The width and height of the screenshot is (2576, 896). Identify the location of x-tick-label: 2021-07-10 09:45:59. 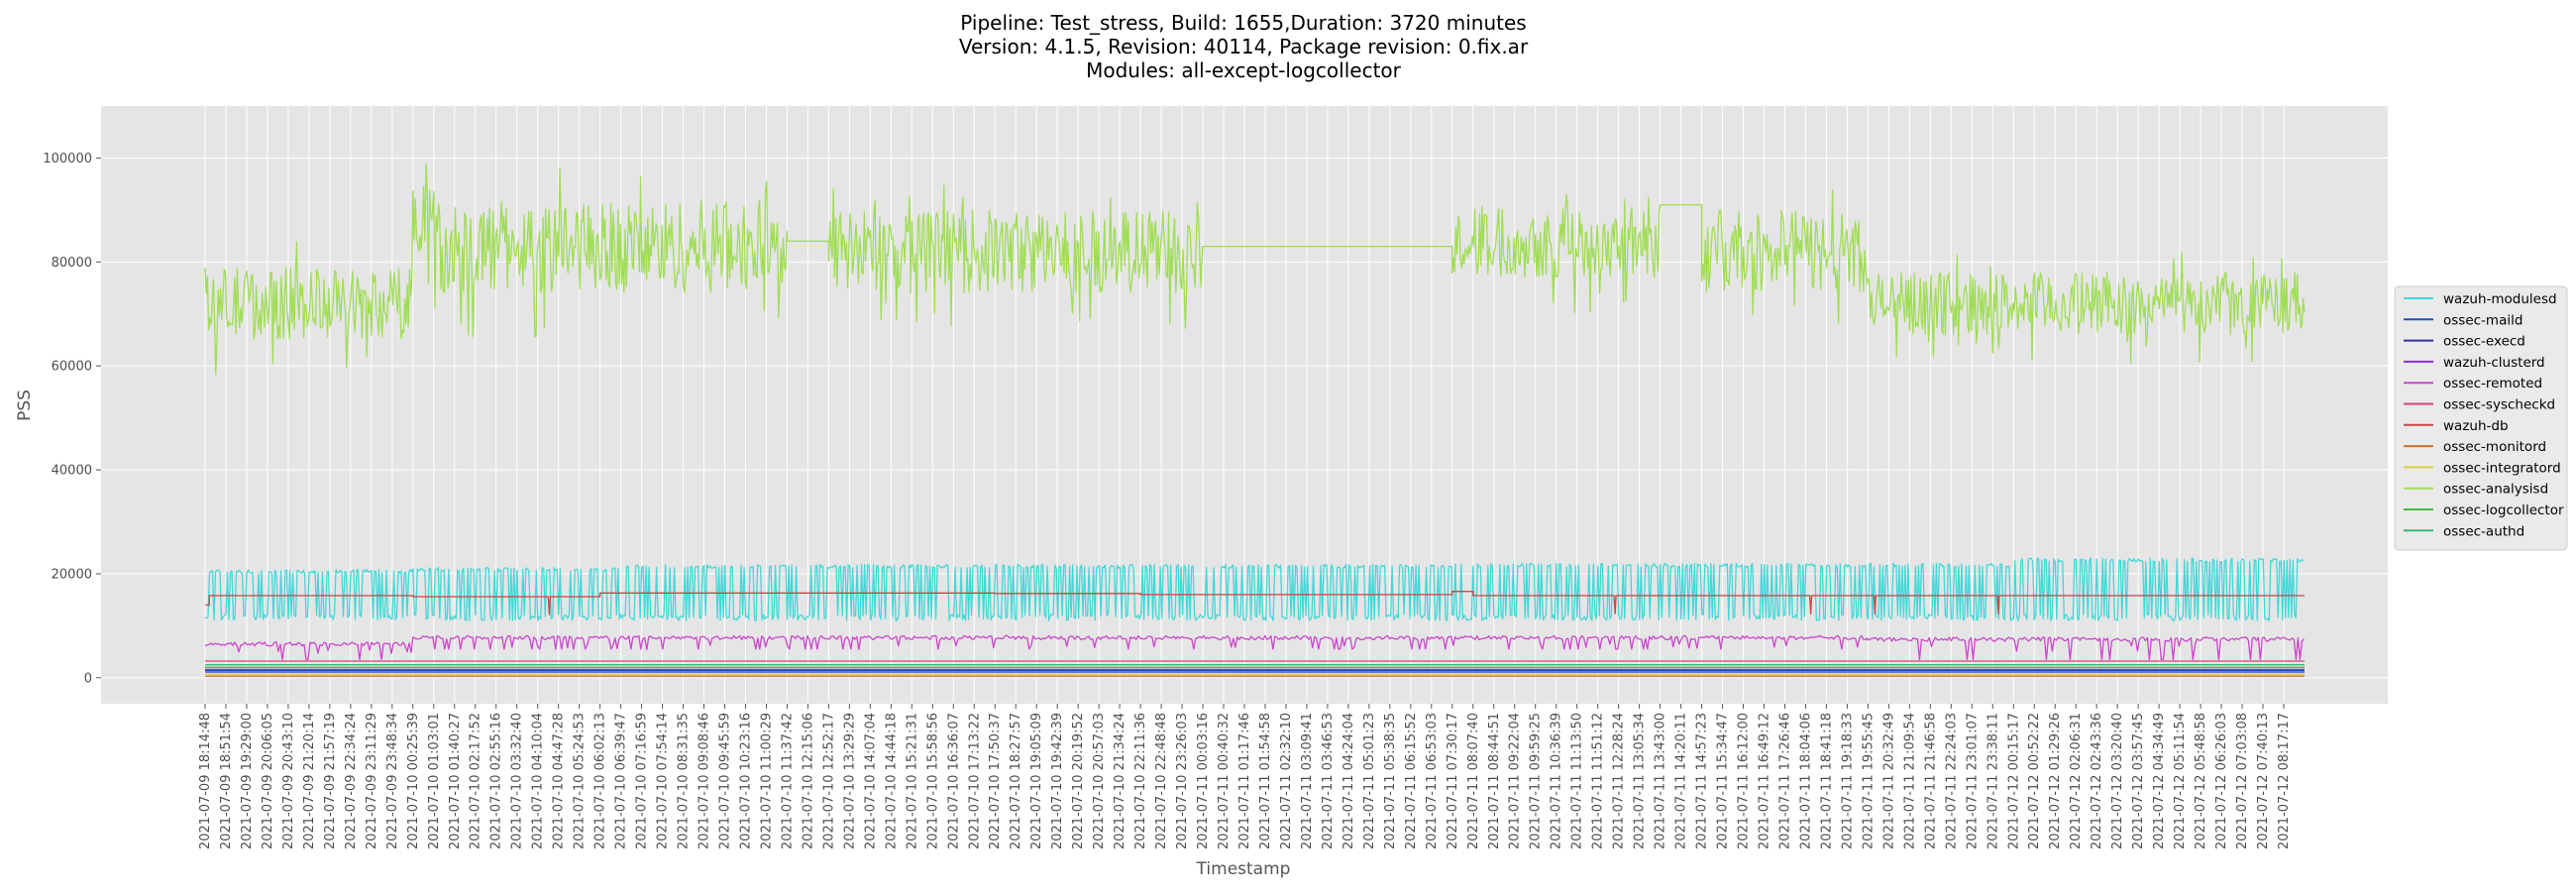
(725, 781).